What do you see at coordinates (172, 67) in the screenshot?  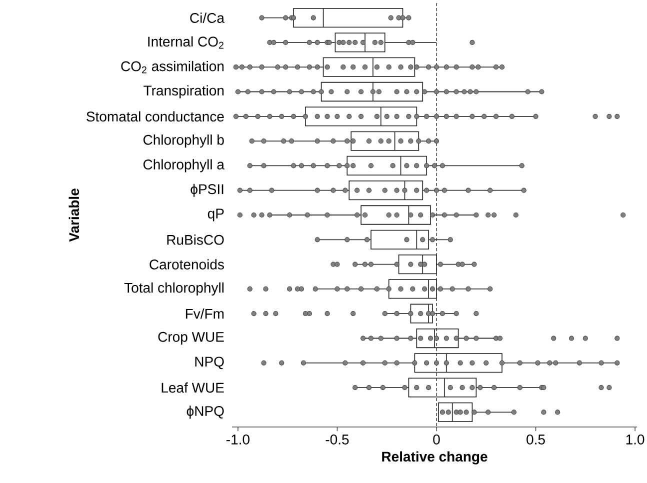 I see `y-tick-label: CO$_{2}$ assimilation` at bounding box center [172, 67].